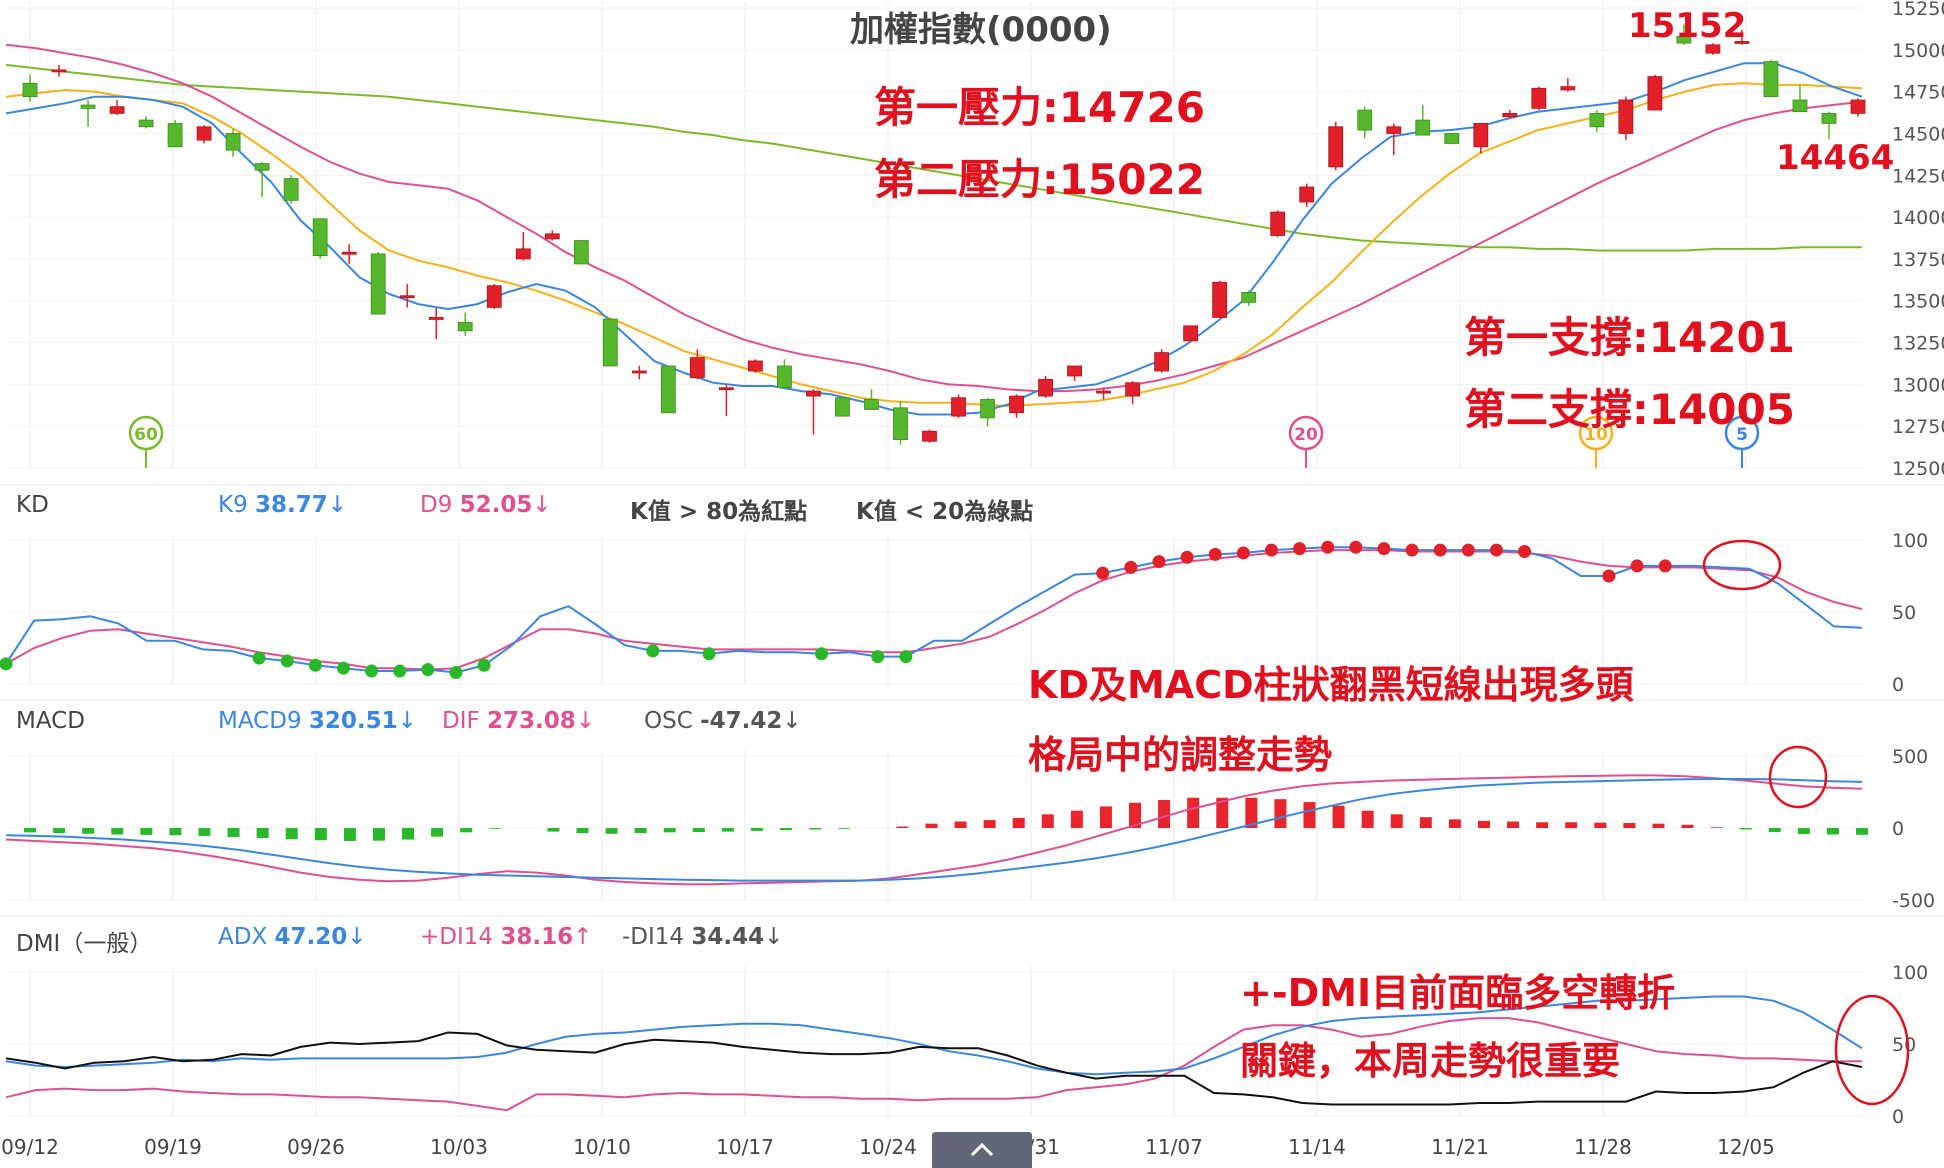 This screenshot has width=1944, height=1168. I want to click on macd-tick-label: 0, so click(1898, 829).